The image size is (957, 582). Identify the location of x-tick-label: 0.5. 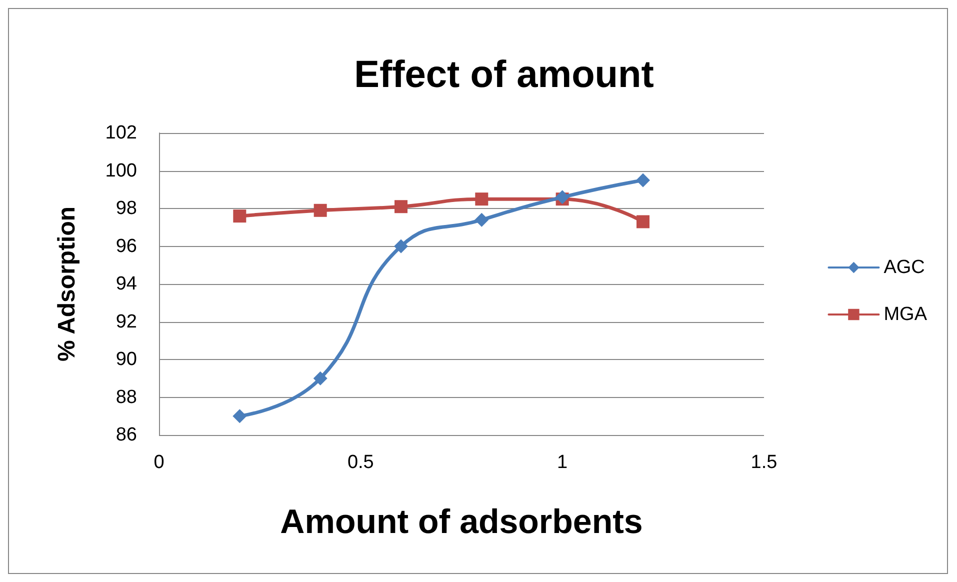
(360, 462).